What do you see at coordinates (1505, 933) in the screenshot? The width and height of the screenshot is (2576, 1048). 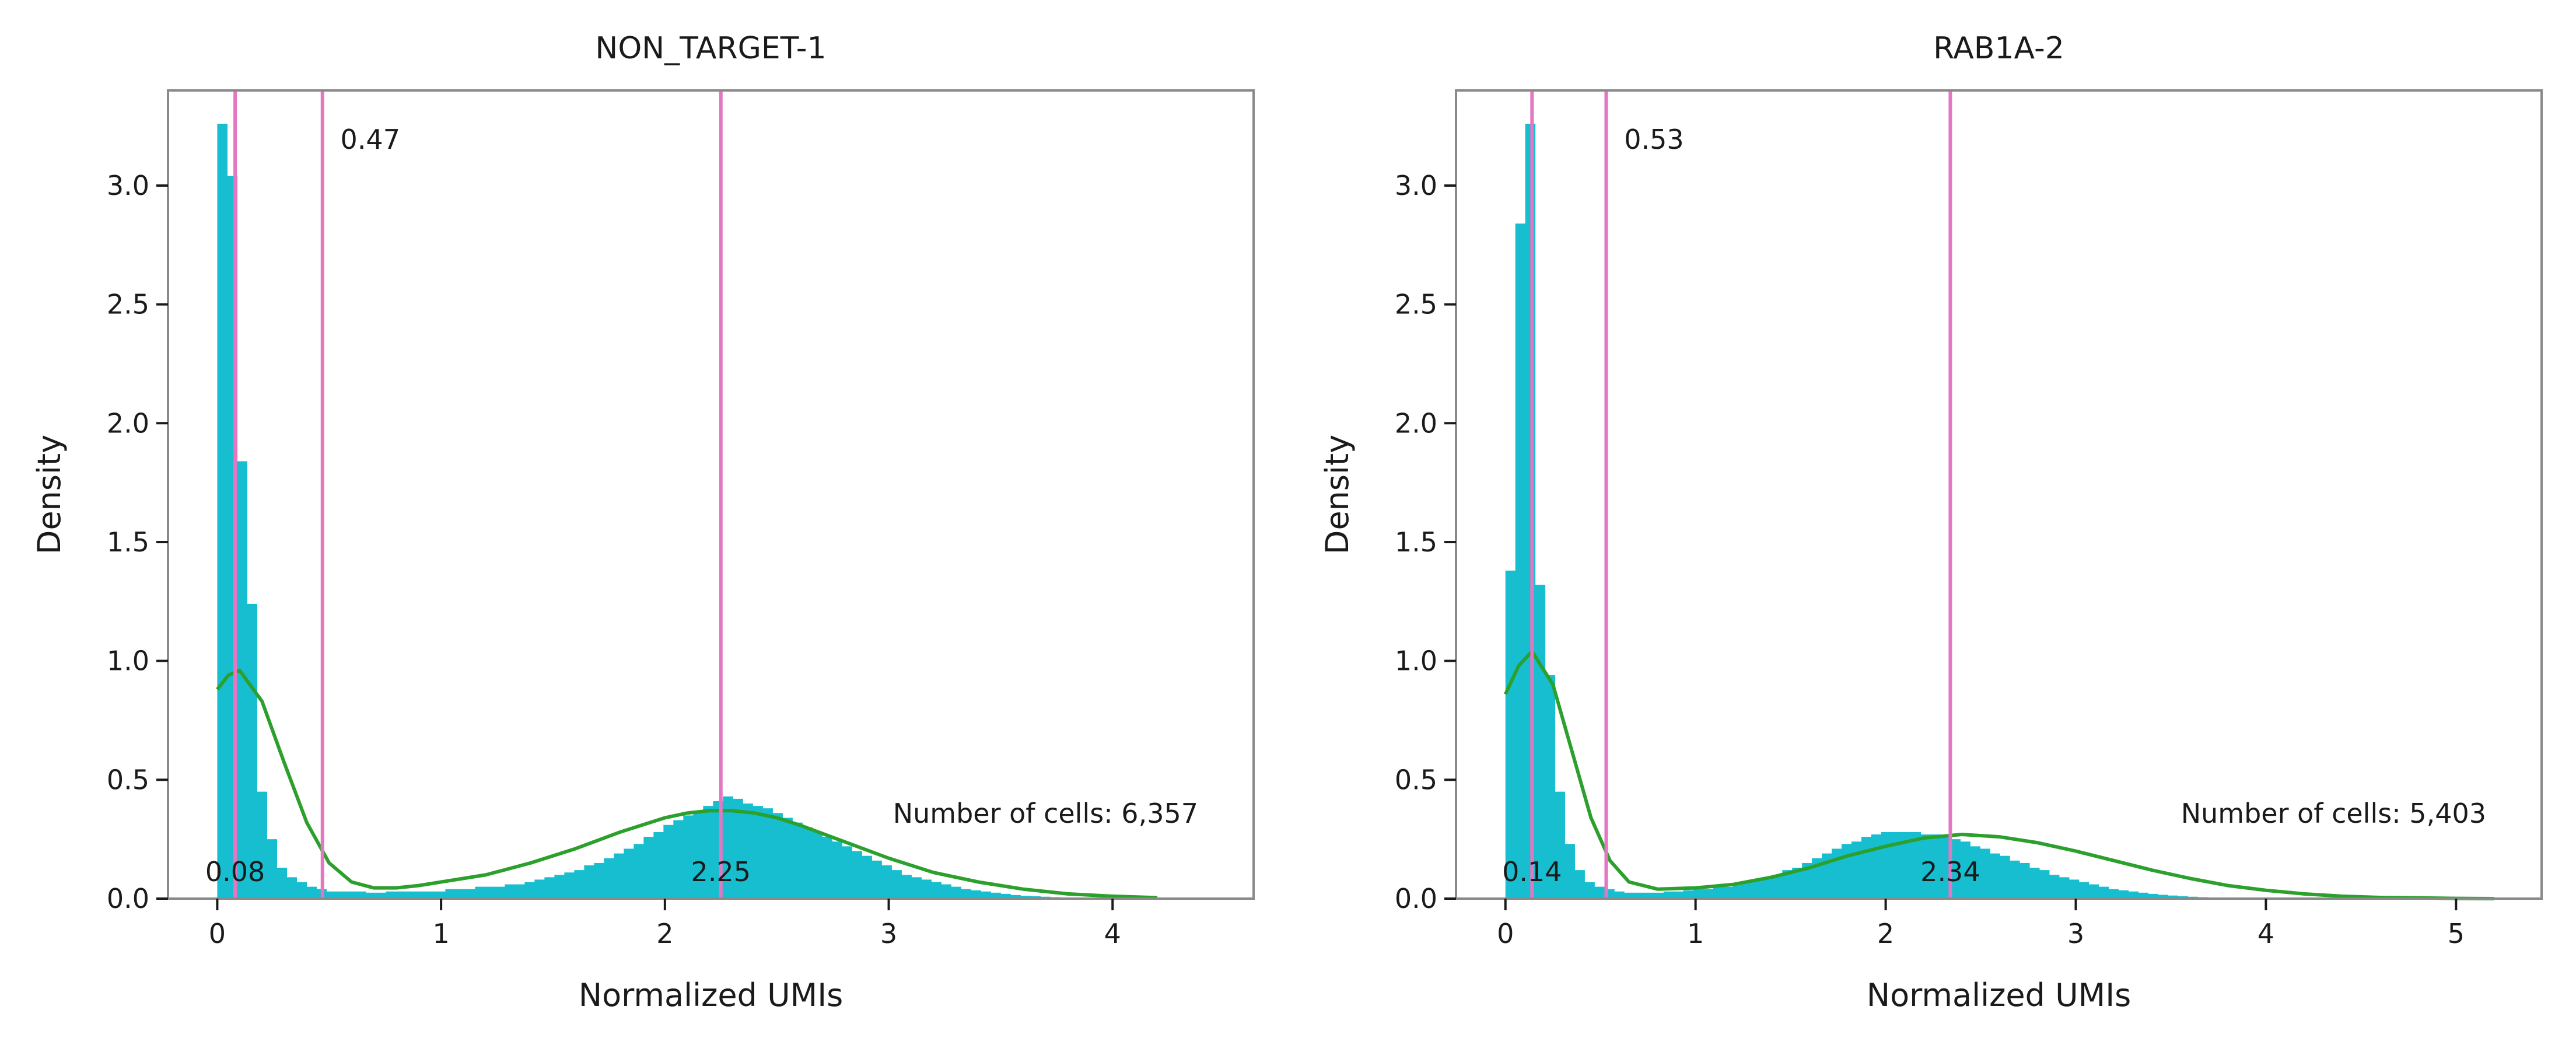 I see `x-tick-label: 0` at bounding box center [1505, 933].